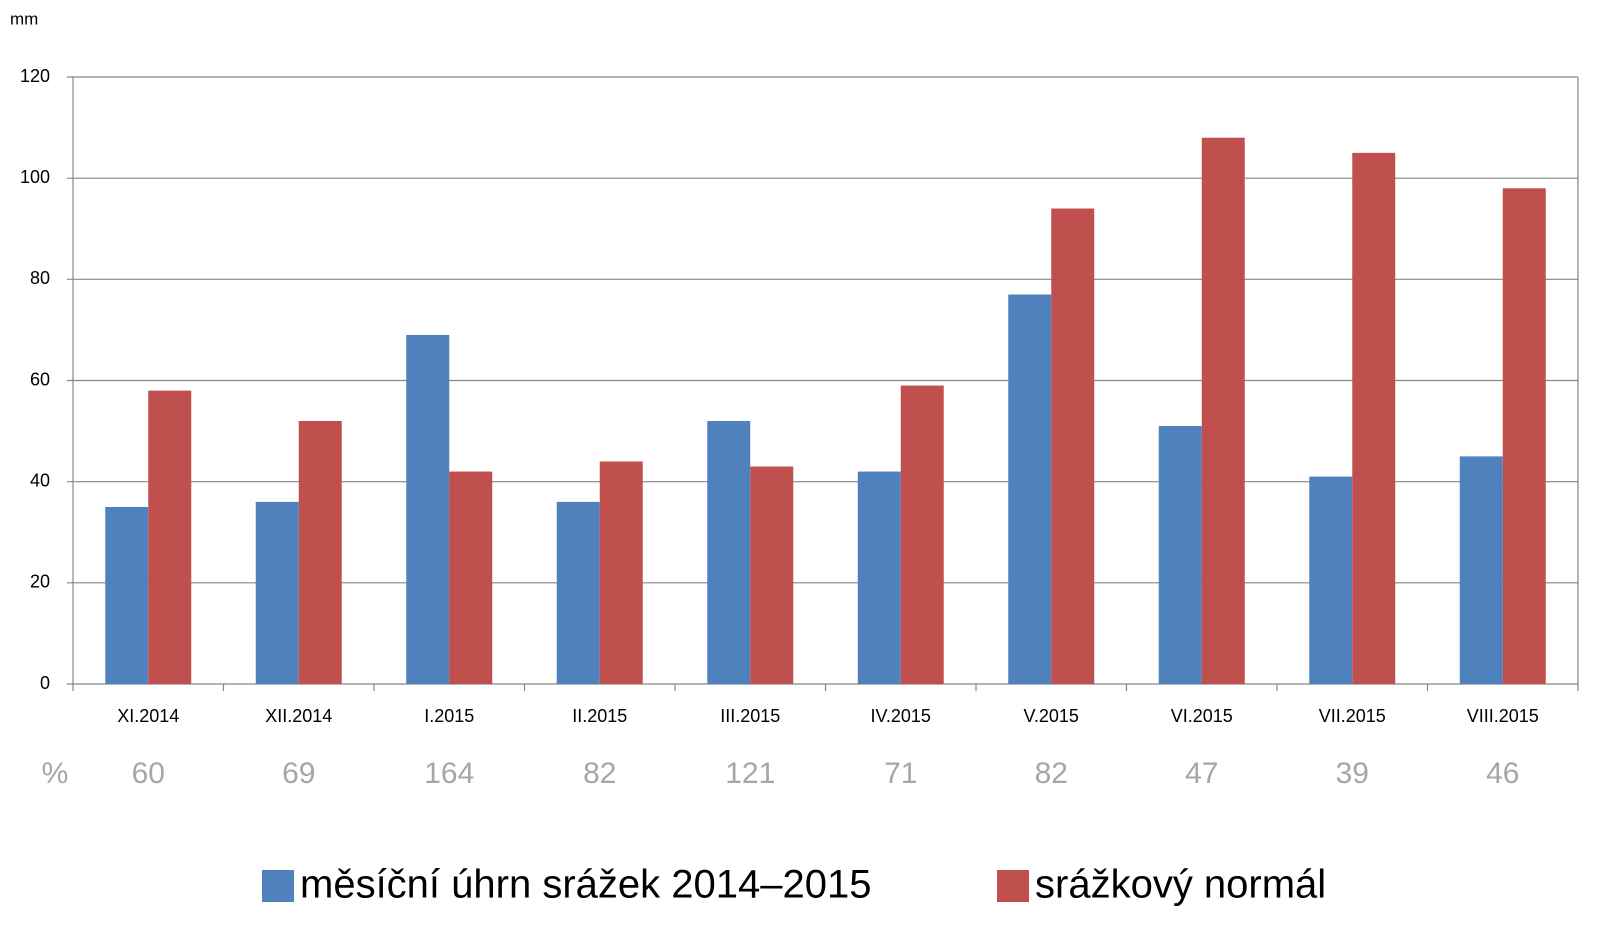  What do you see at coordinates (1352, 716) in the screenshot?
I see `x-tick-label: VII.2015` at bounding box center [1352, 716].